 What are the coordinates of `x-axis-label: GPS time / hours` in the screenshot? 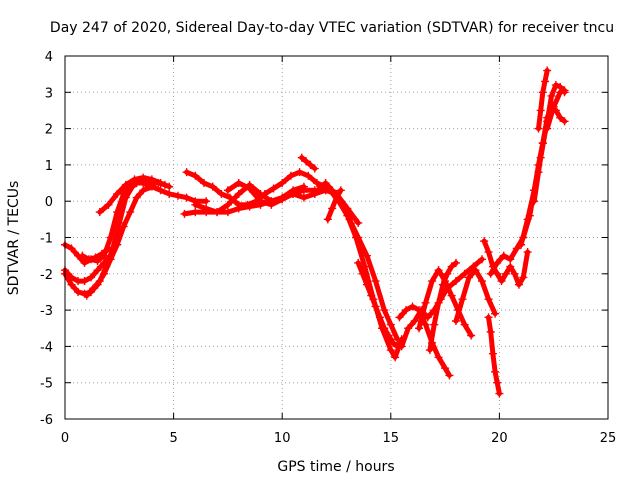 It's located at (335, 467).